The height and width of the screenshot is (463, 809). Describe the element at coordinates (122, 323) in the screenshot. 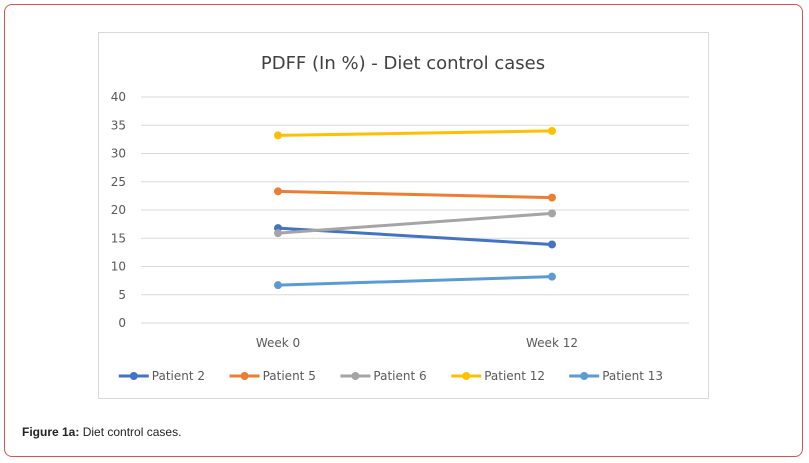

I see `y-tick-label: 0` at that location.